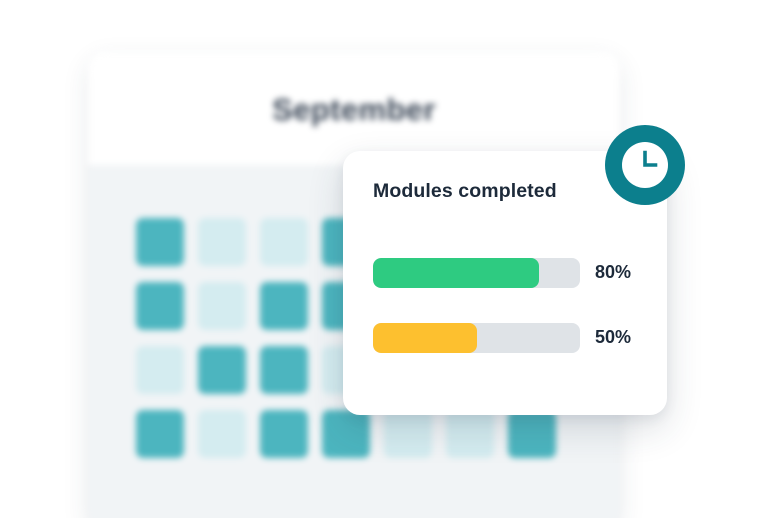  Describe the element at coordinates (465, 191) in the screenshot. I see `card-title: Modules completed` at that location.